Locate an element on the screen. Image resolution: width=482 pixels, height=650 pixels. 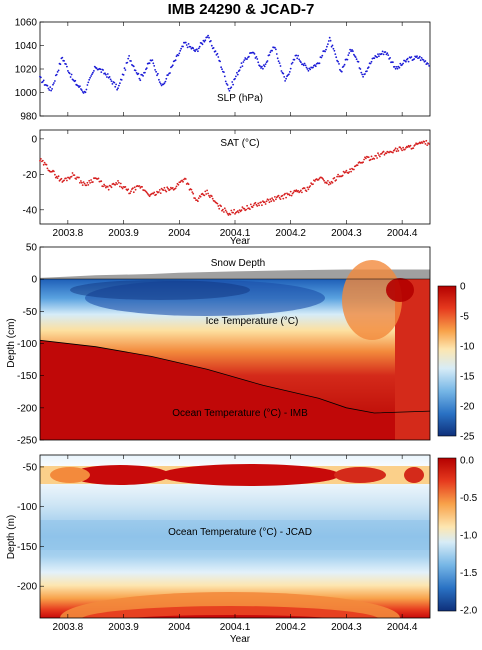
ice-bottom-line is located at coordinates (235, 376).